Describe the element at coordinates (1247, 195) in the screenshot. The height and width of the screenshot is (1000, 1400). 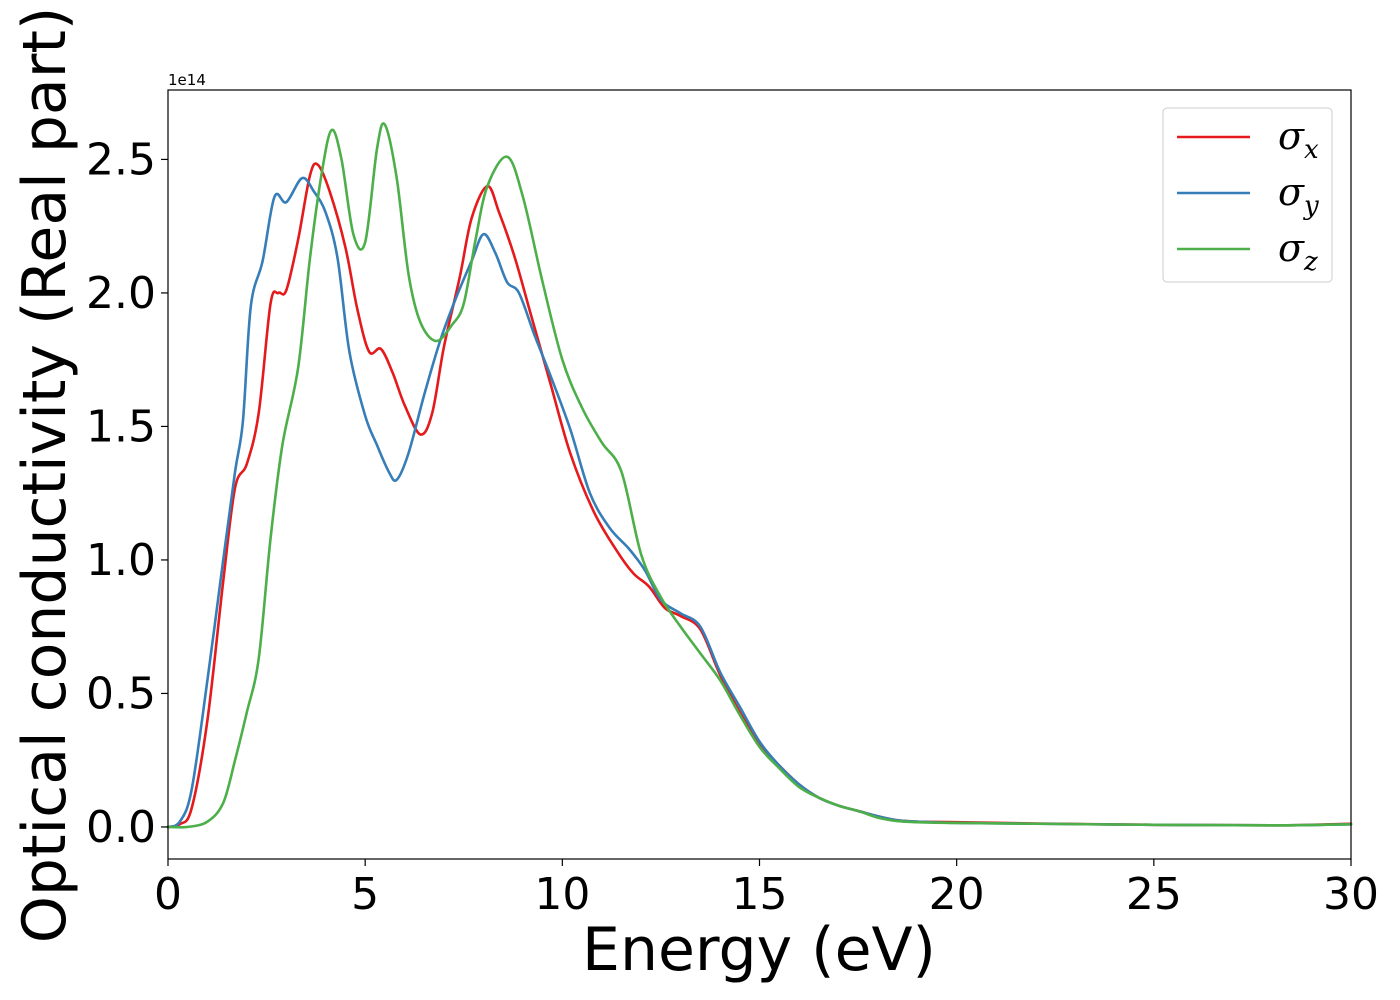
I see `legend-box` at that location.